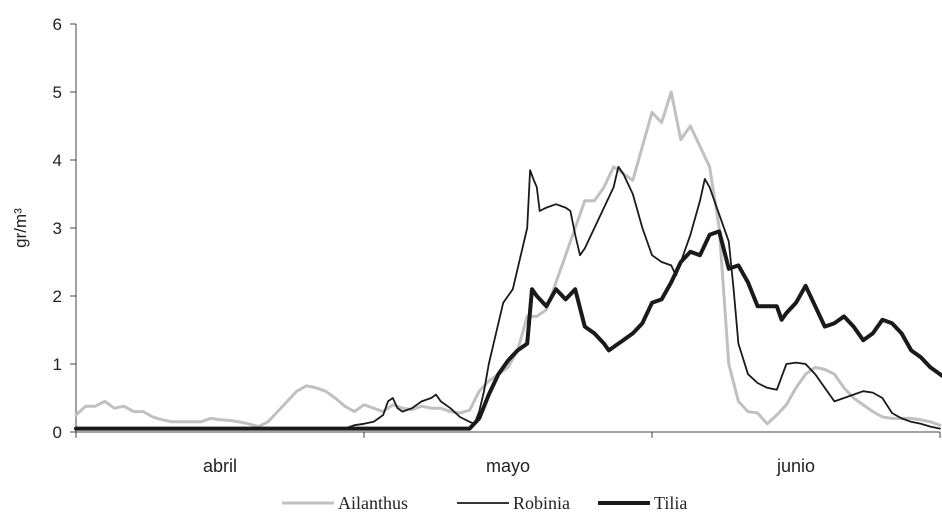 Image resolution: width=942 pixels, height=517 pixels. Describe the element at coordinates (57, 24) in the screenshot. I see `y-tick-label: 6` at that location.